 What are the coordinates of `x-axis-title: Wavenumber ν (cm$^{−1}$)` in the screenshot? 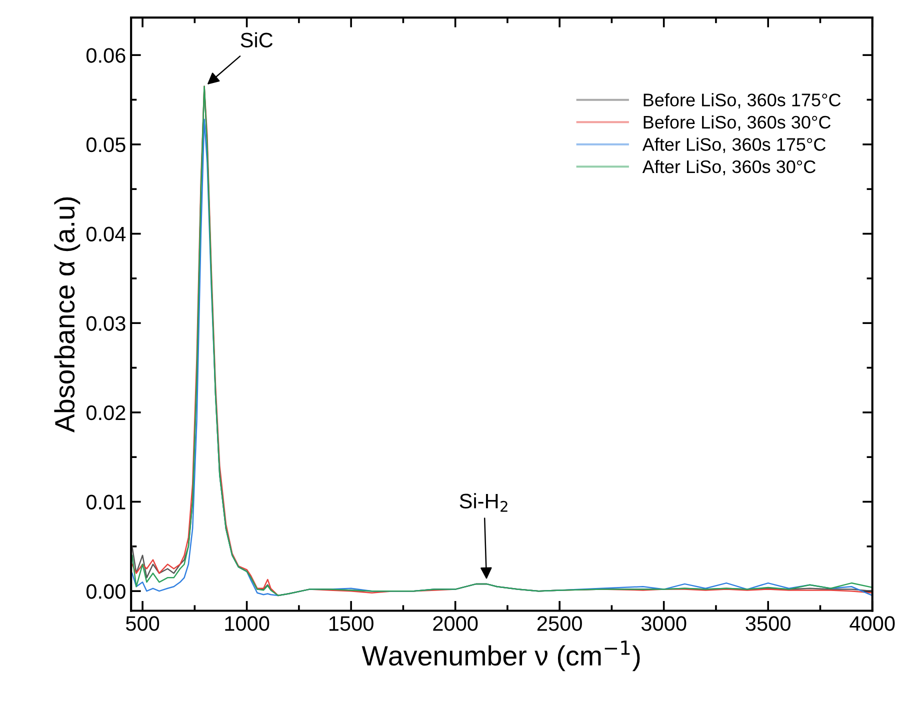 It's located at (501, 656).